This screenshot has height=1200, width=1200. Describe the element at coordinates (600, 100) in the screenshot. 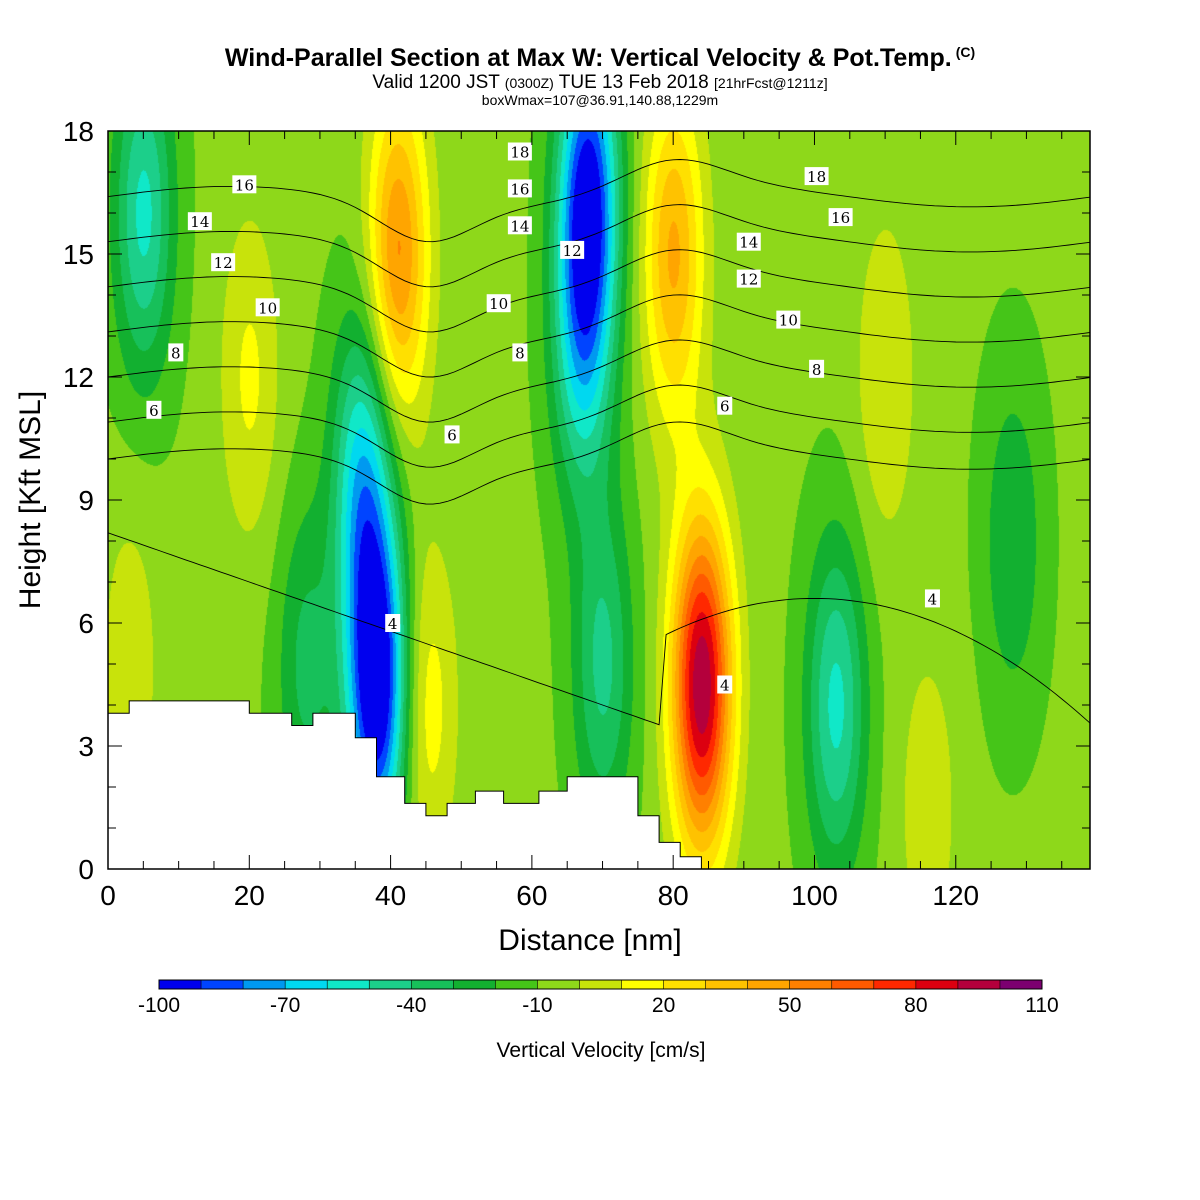

I see `box-wmax-info: boxWmax=107@36.91,140.88,1229m` at that location.